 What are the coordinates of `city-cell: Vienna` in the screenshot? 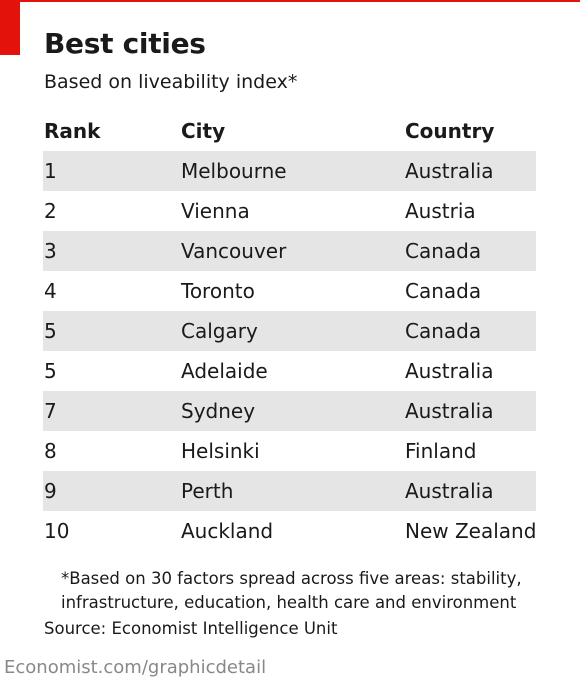 It's located at (215, 211).